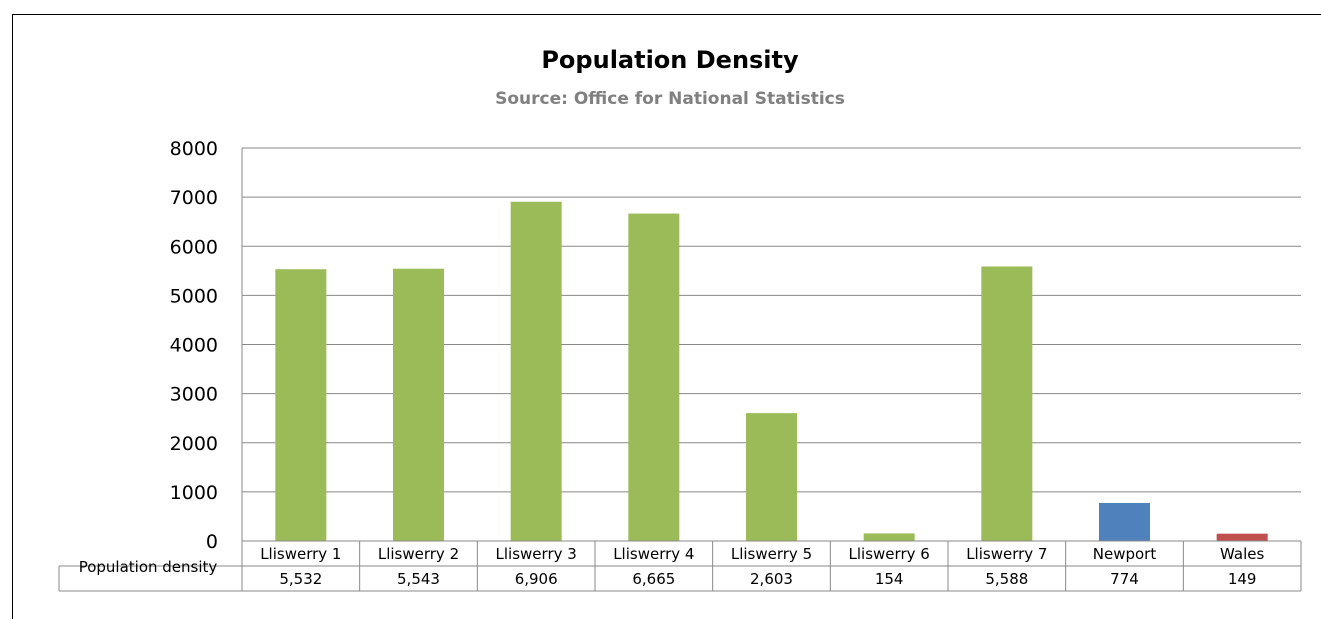  Describe the element at coordinates (653, 579) in the screenshot. I see `data-label: 6,665` at that location.